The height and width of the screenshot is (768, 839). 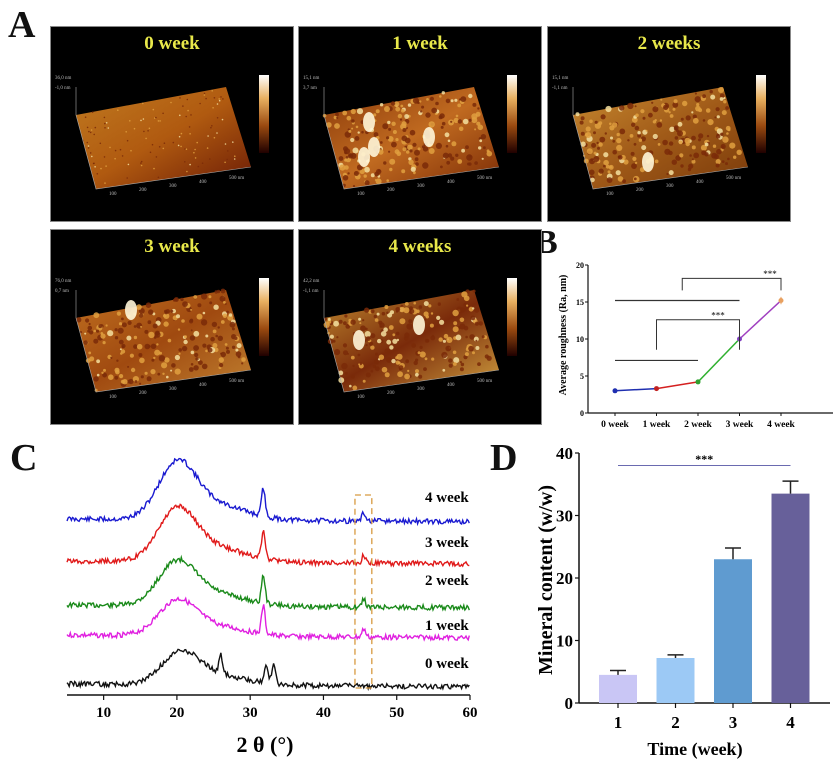 I want to click on panel-label-c: C, so click(x=24, y=458).